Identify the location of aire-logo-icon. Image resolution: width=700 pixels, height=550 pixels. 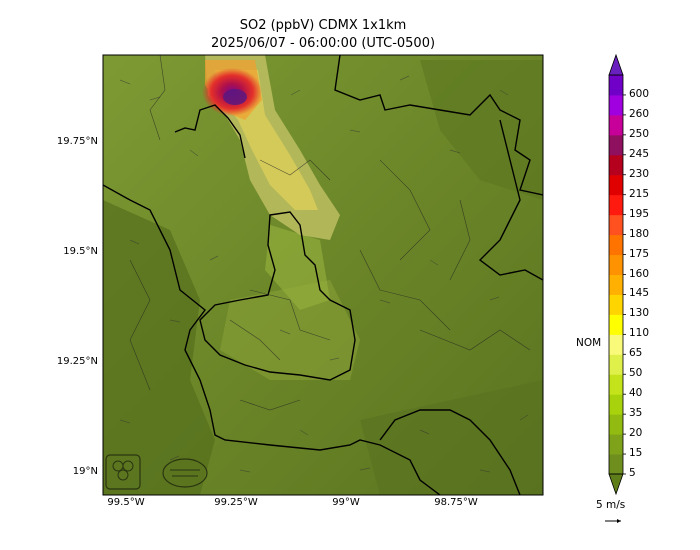
(185, 473).